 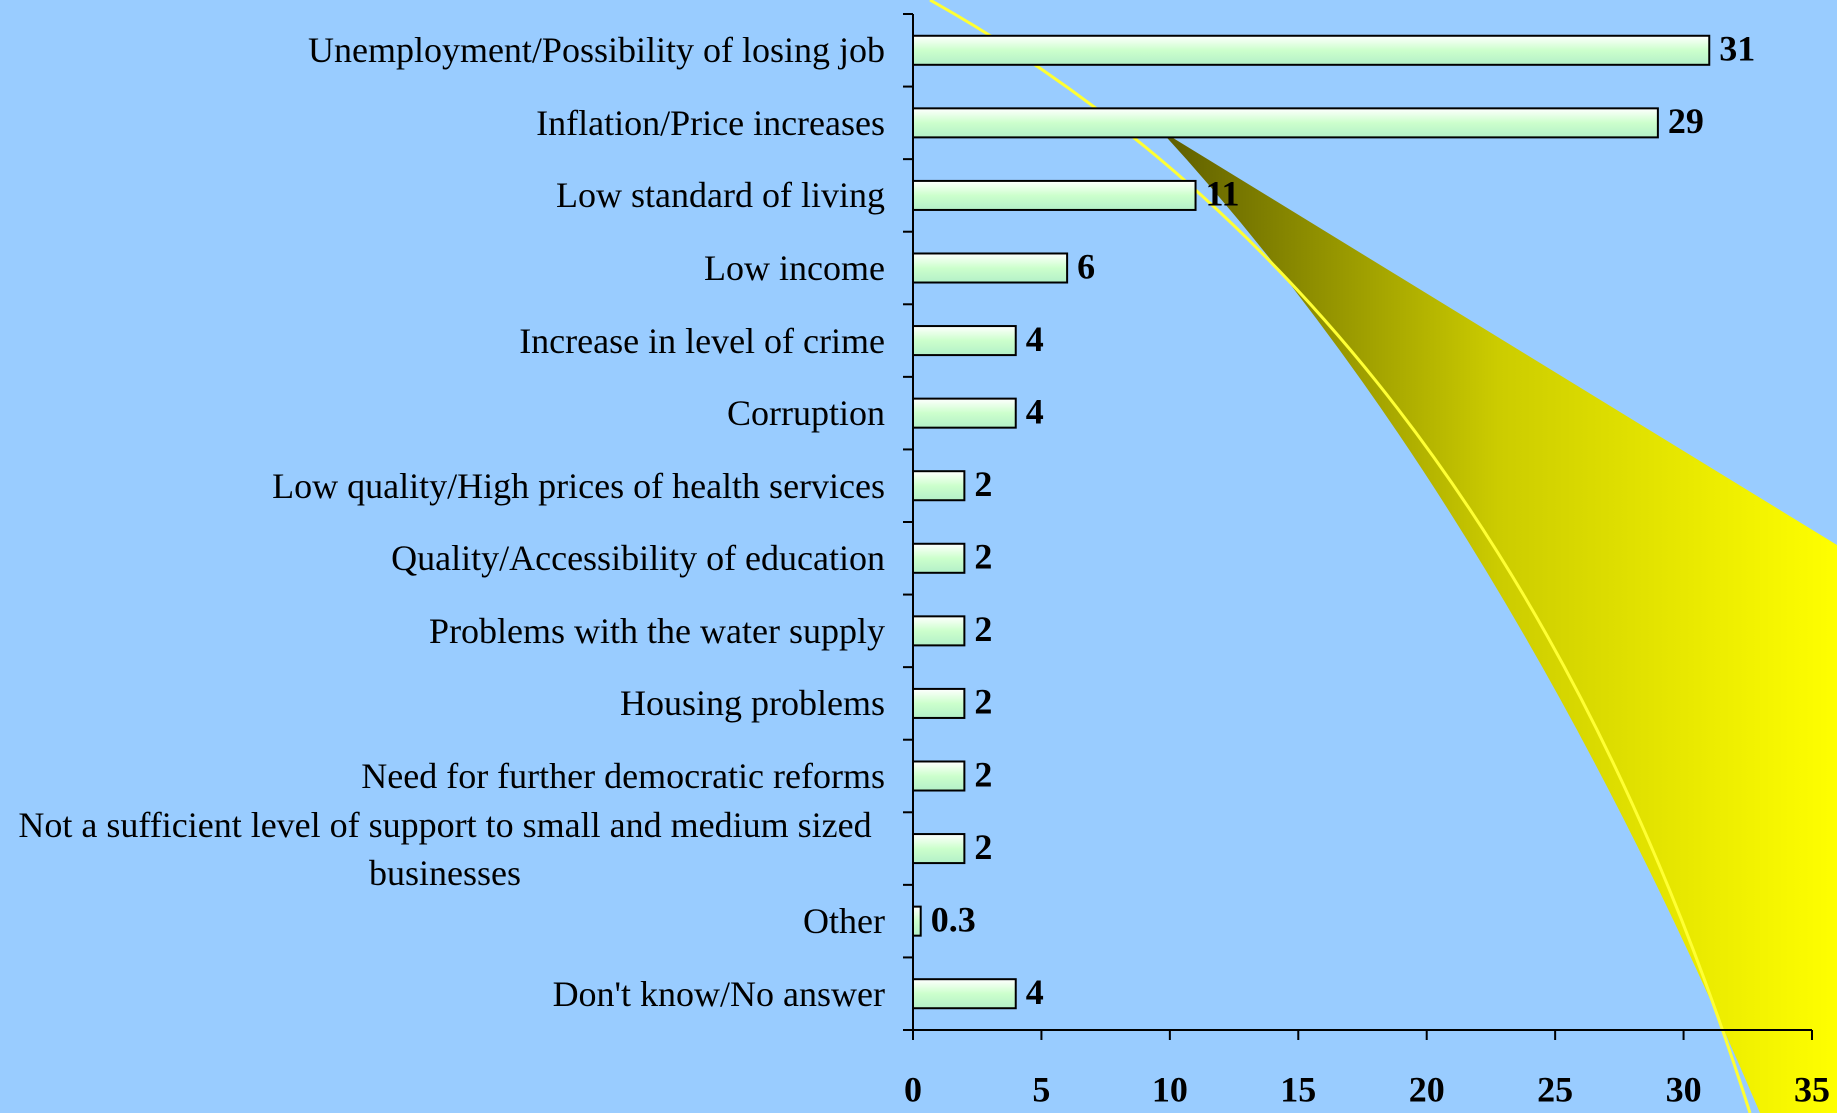 What do you see at coordinates (657, 630) in the screenshot?
I see `y-tick-label: Problems with the water supply` at bounding box center [657, 630].